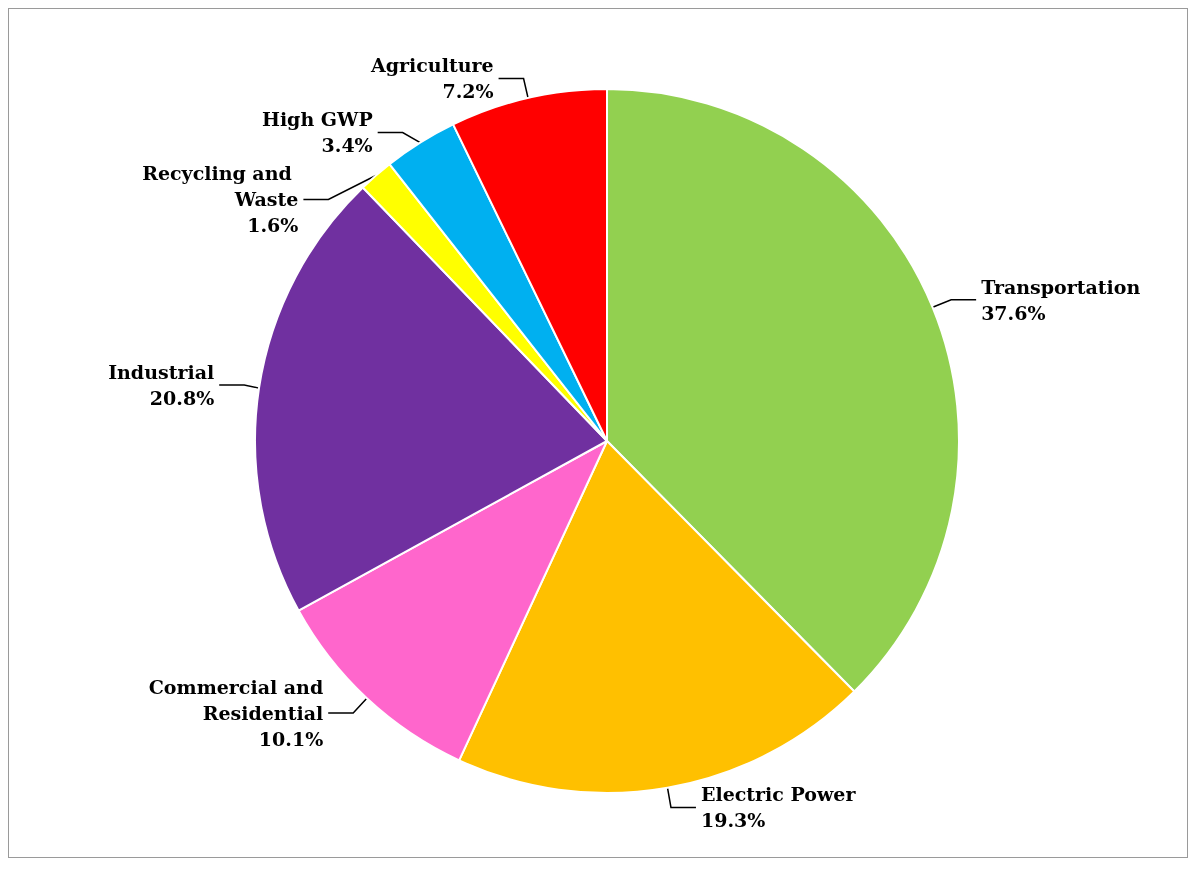 The height and width of the screenshot is (869, 1199). What do you see at coordinates (236, 699) in the screenshot?
I see `slice-label: Commercial and Residential` at bounding box center [236, 699].